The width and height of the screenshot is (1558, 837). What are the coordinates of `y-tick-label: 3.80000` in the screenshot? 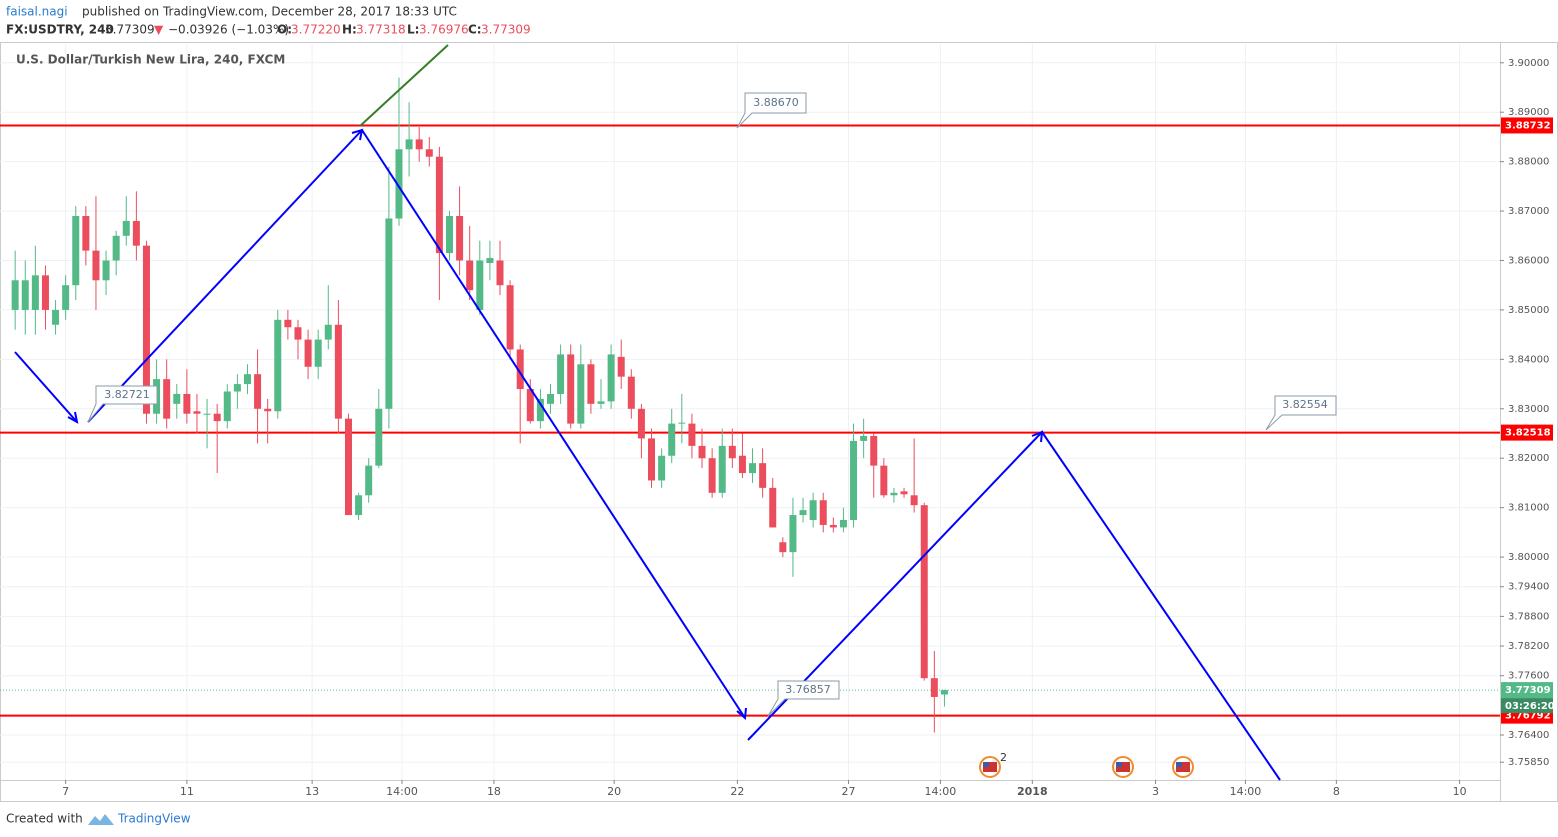 It's located at (1528, 557).